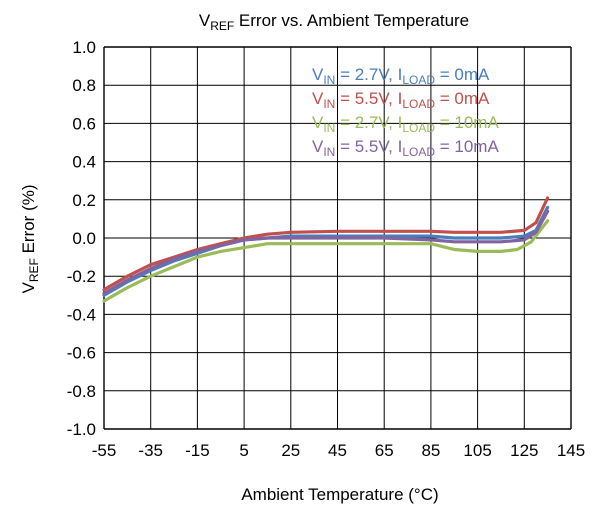 The image size is (594, 508). I want to click on y-tick-label: 0.2, so click(84, 200).